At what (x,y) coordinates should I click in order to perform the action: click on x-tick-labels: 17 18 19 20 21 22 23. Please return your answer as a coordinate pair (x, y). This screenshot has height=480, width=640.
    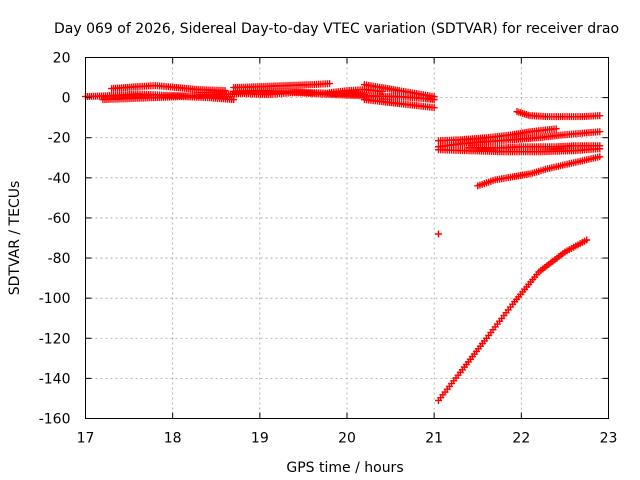
    Looking at the image, I should click on (347, 439).